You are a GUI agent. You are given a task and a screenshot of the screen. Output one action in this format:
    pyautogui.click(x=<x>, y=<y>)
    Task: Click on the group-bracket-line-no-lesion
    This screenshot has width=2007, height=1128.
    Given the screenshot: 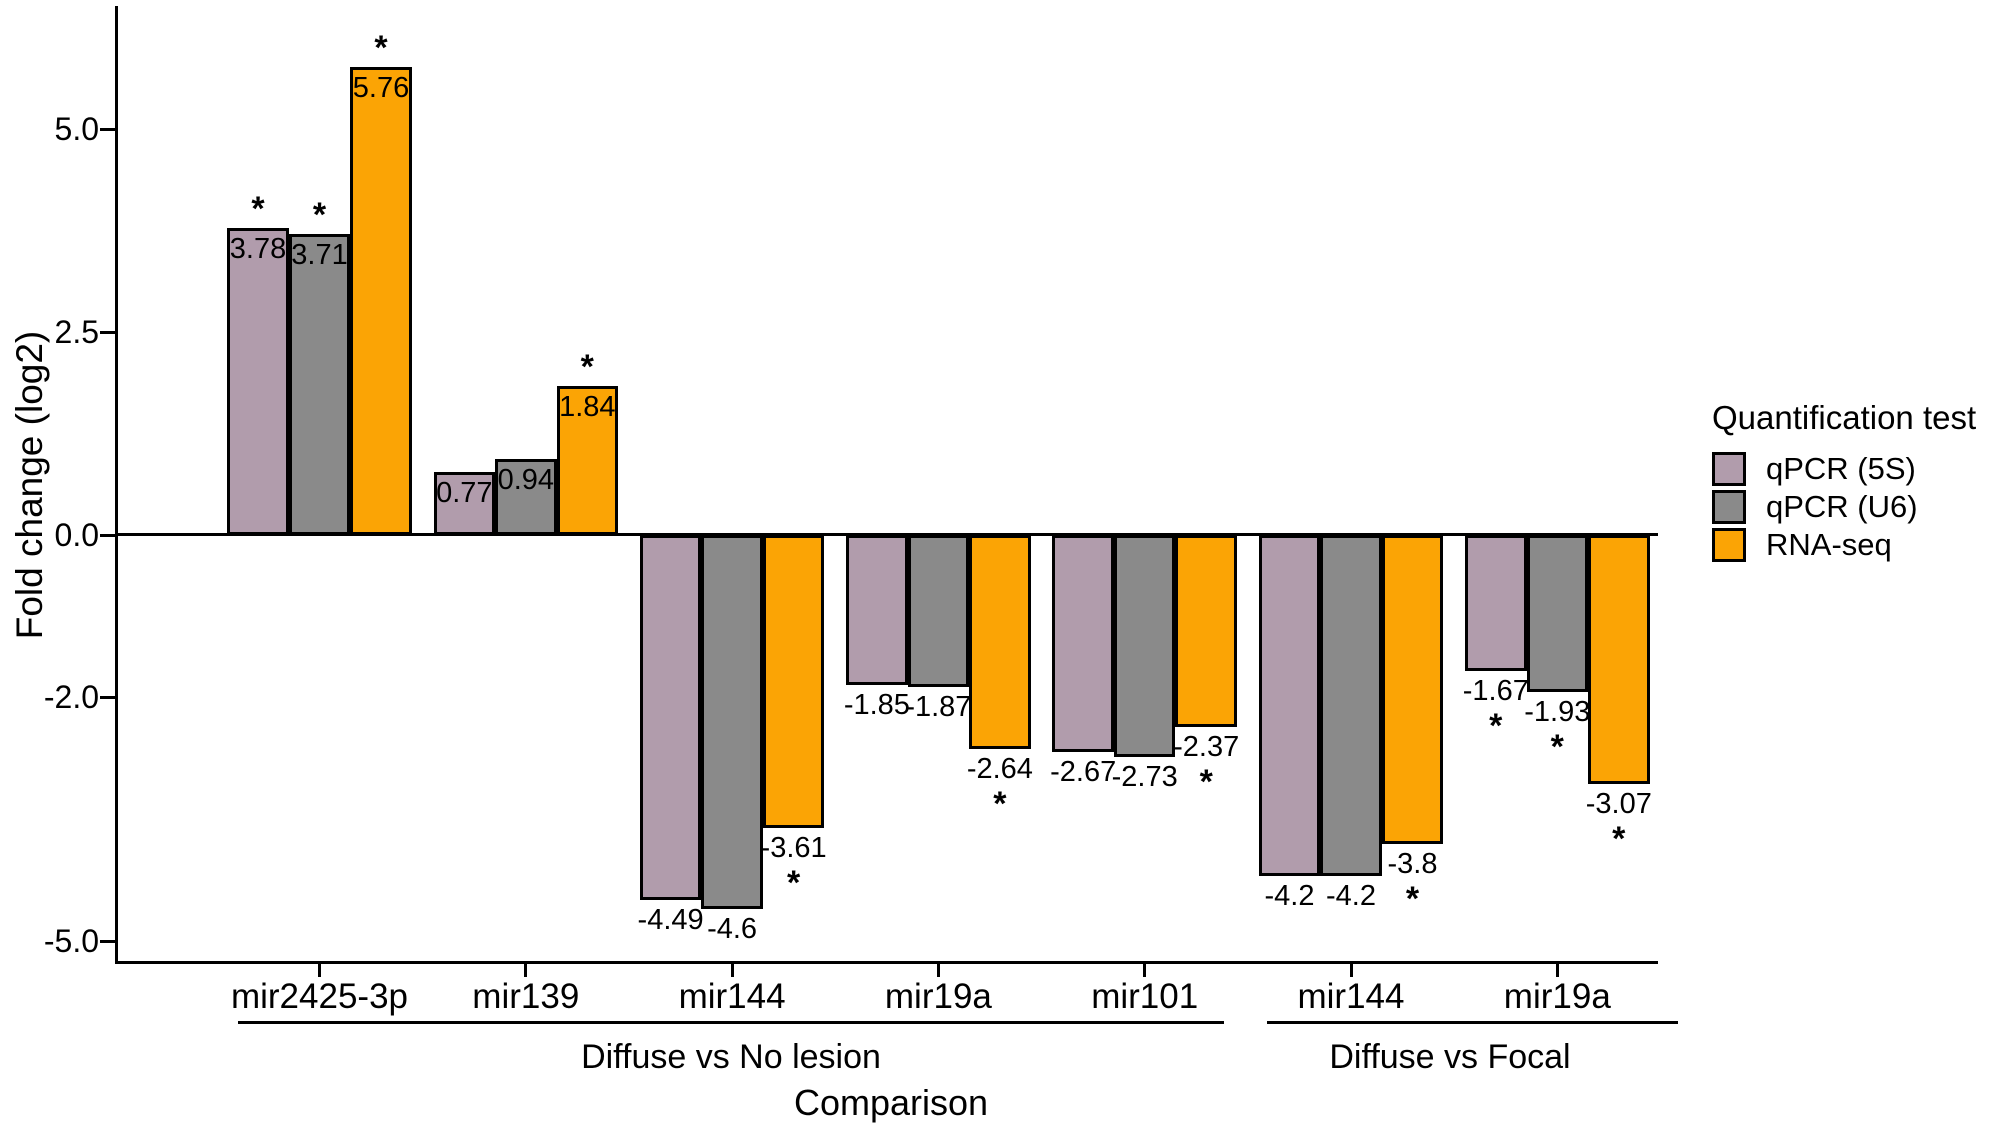 What is the action you would take?
    pyautogui.click(x=731, y=1022)
    